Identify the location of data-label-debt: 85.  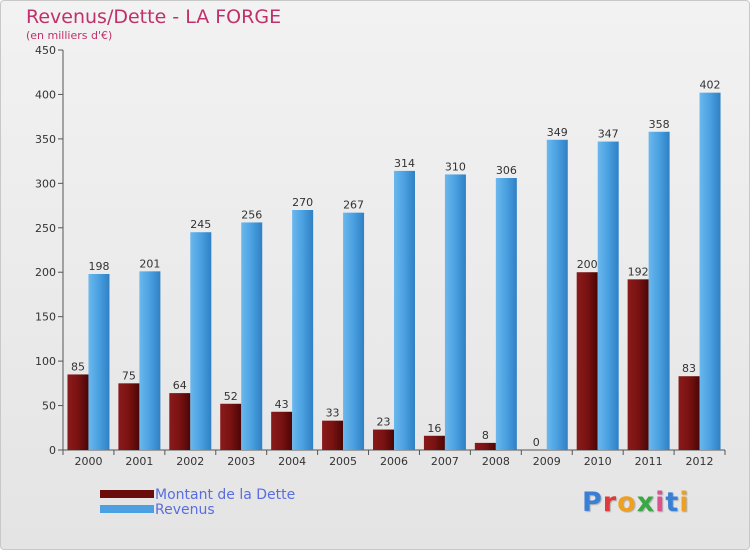
(78, 366).